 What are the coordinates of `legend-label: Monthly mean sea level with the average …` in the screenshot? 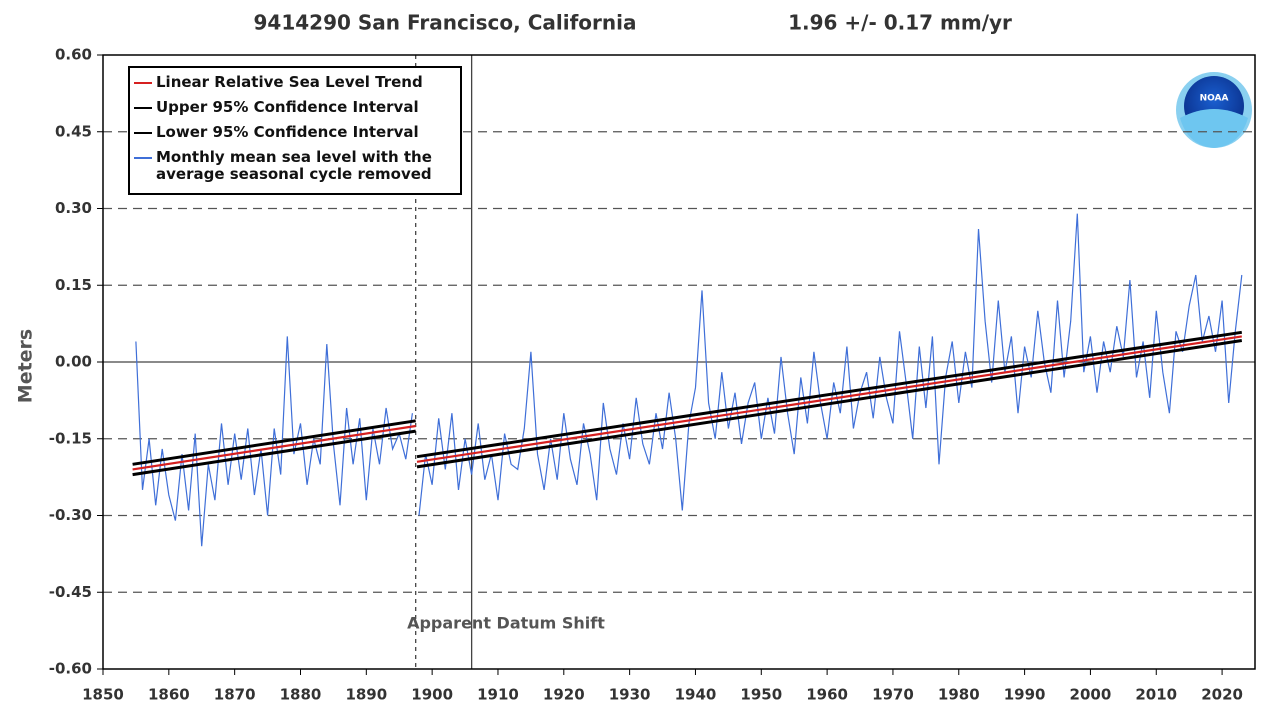 It's located at (294, 165).